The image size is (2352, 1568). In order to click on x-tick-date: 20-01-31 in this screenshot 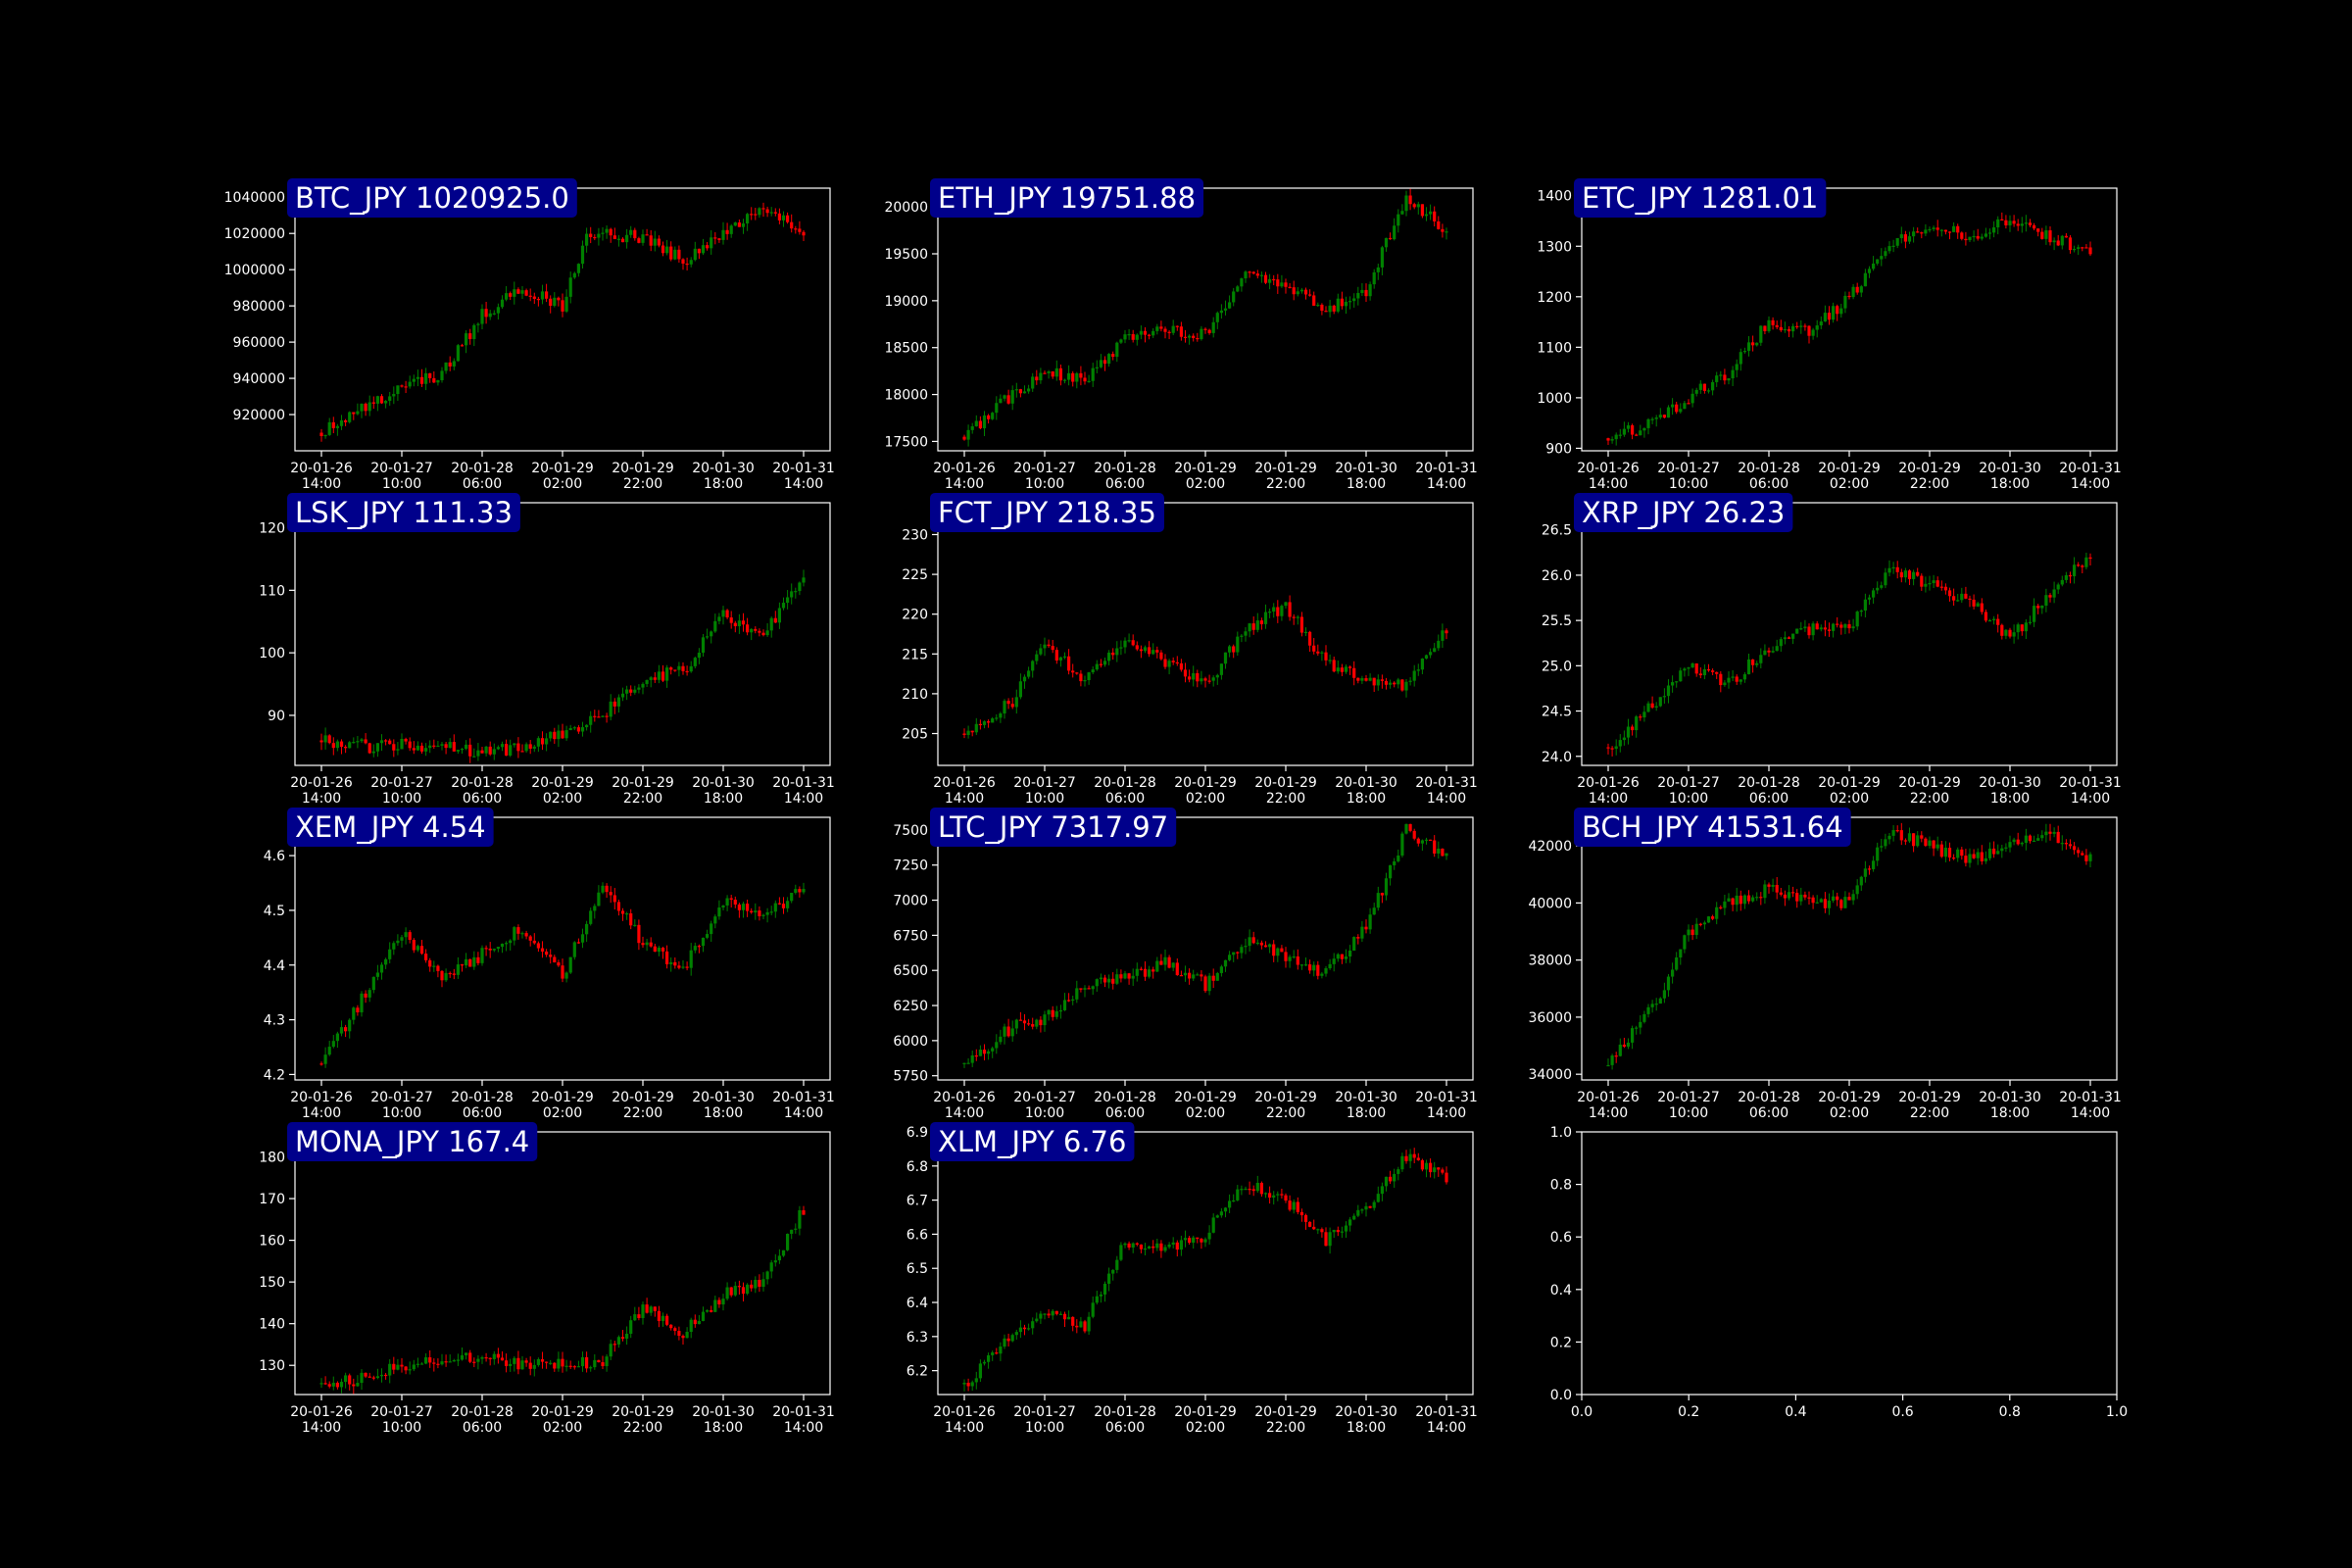, I will do `click(2090, 1097)`.